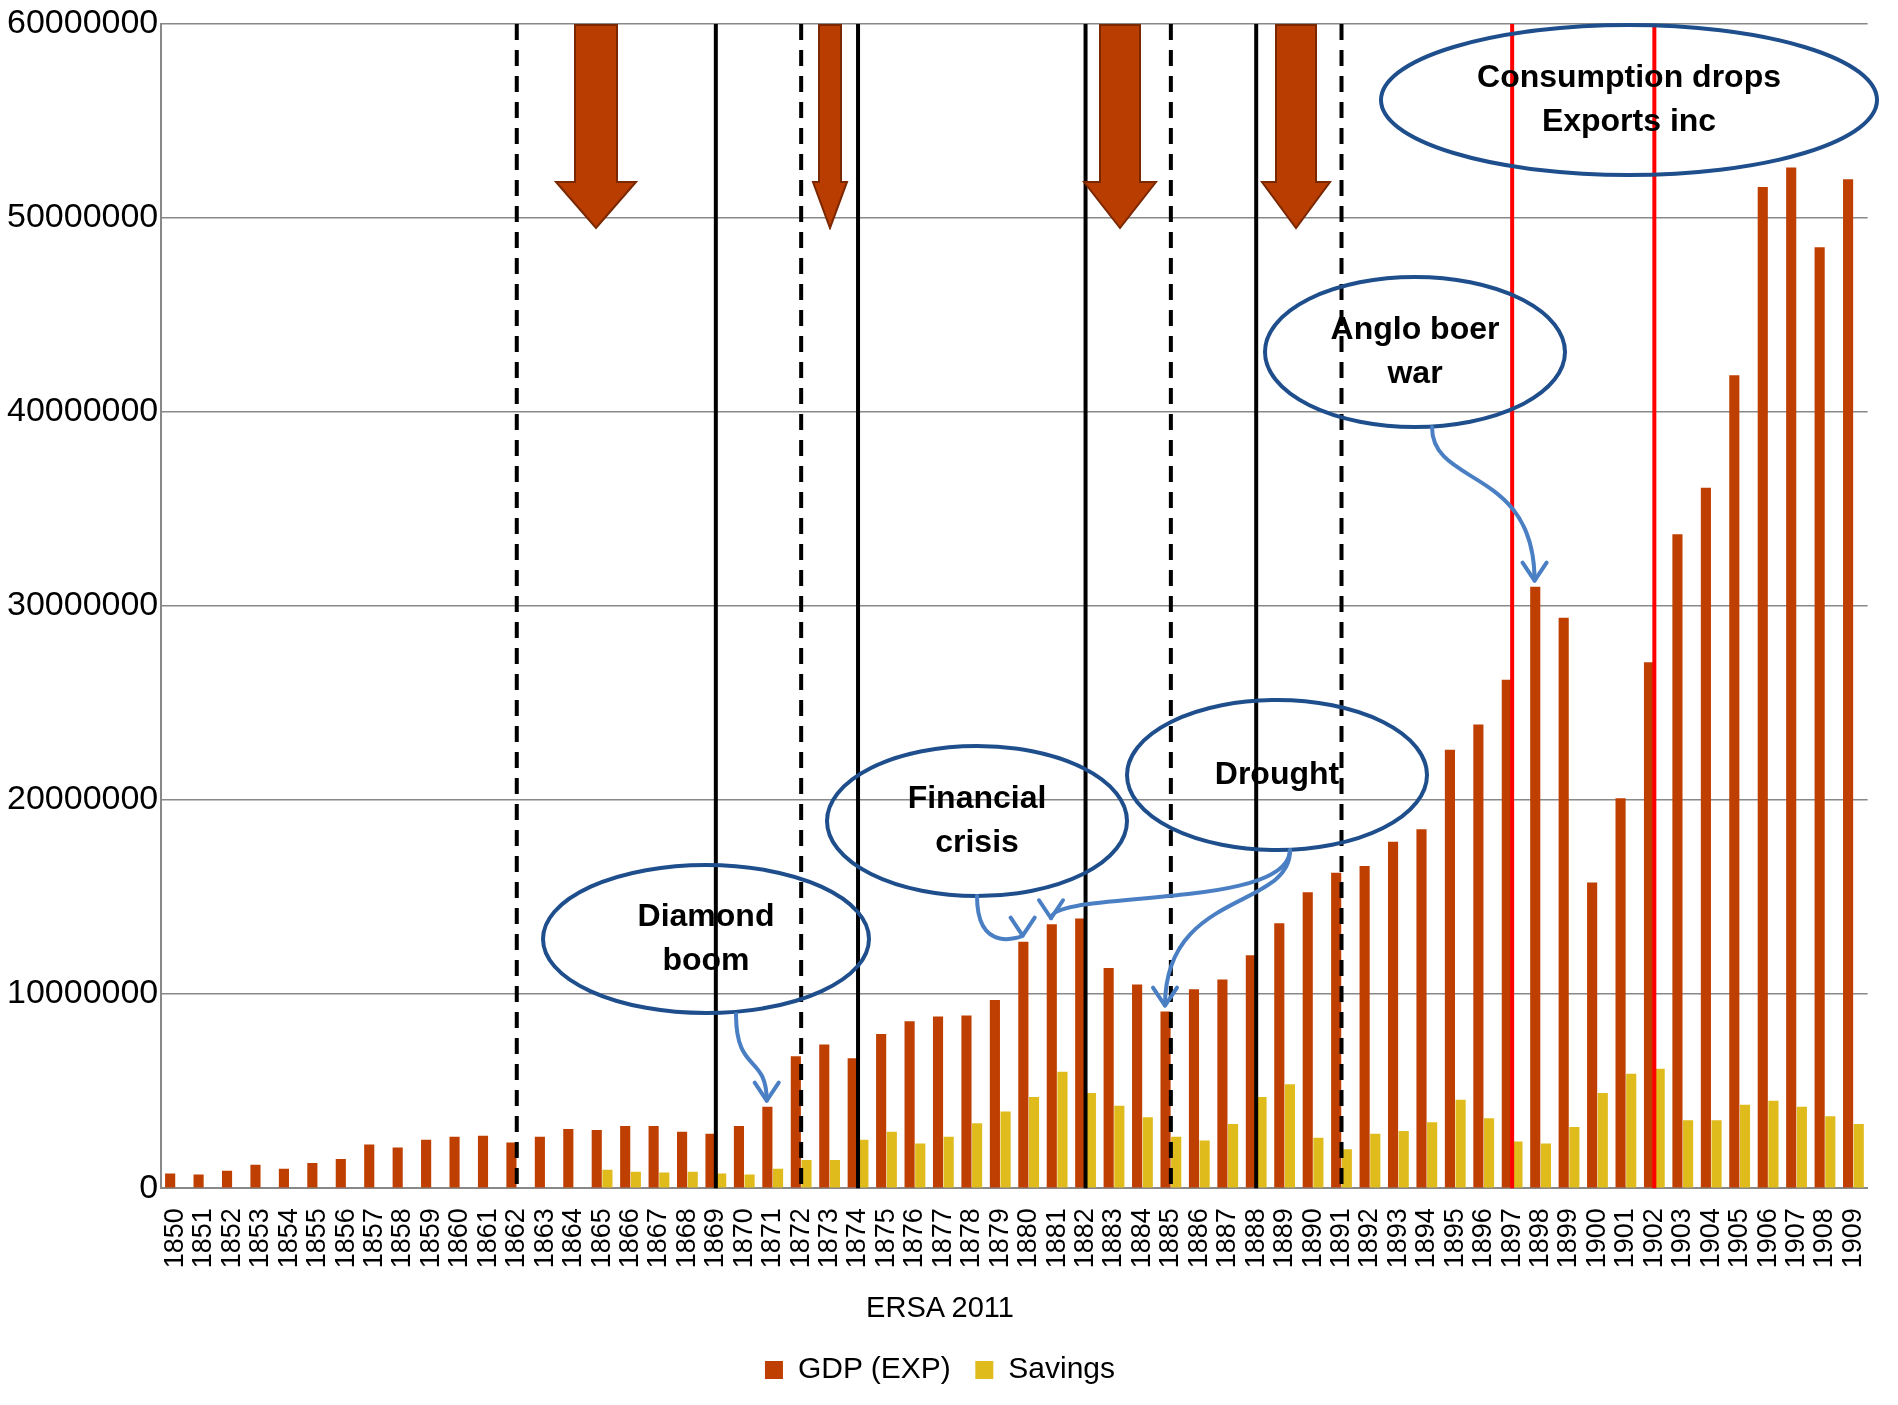  I want to click on x-tick-label: 1857, so click(373, 1238).